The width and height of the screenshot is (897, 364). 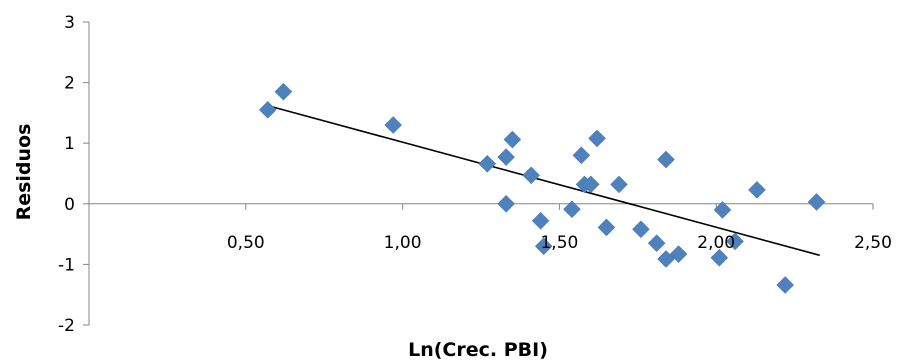 I want to click on x-tick-label: 2,50, so click(x=873, y=243).